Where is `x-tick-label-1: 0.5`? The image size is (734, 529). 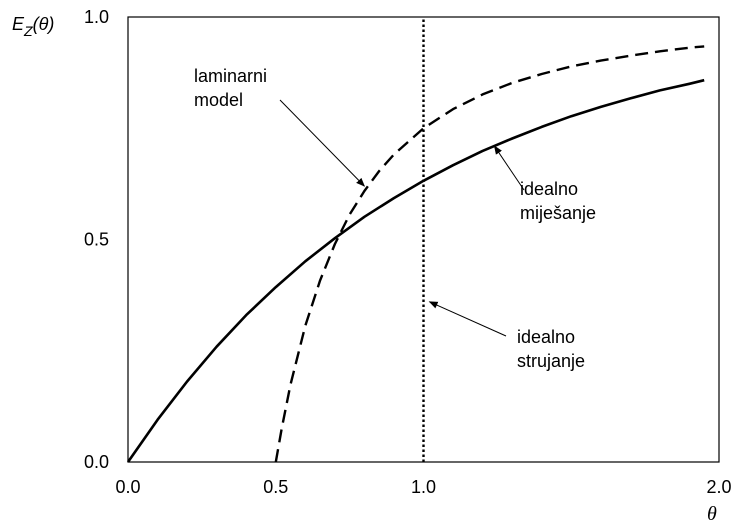
x-tick-label-1: 0.5 is located at coordinates (275, 487).